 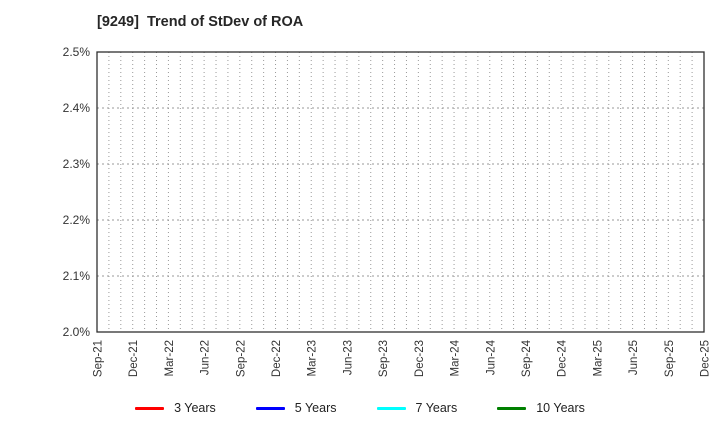 What do you see at coordinates (670, 358) in the screenshot?
I see `x-tick-label: Sep-25` at bounding box center [670, 358].